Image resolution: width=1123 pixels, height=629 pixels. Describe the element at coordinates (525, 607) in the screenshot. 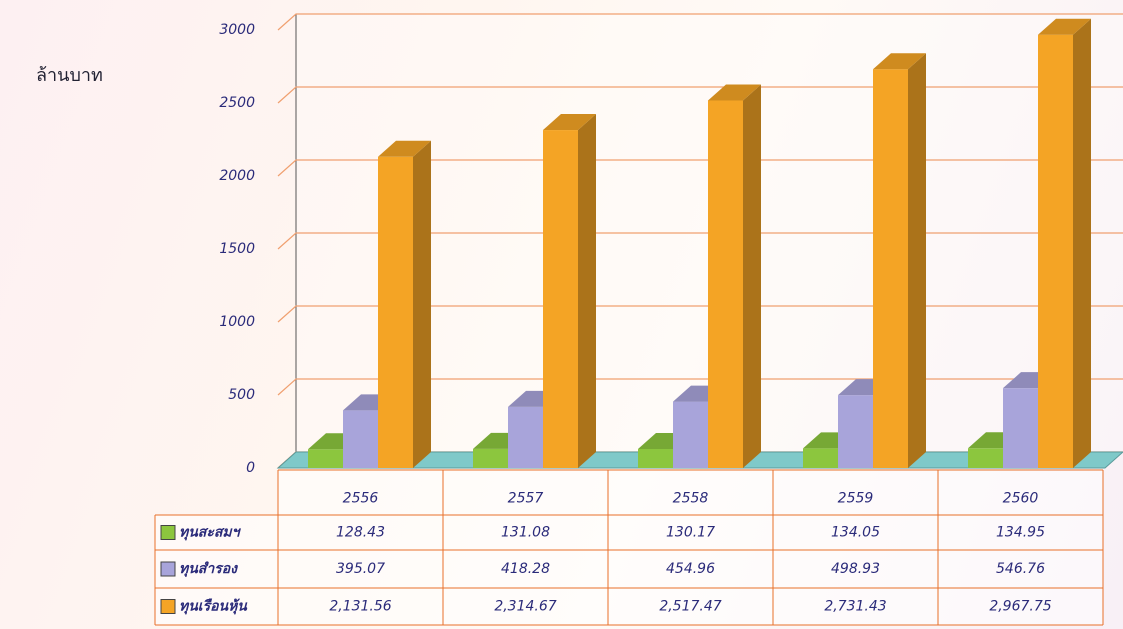

I see `table-cell: 2,314.67` at that location.